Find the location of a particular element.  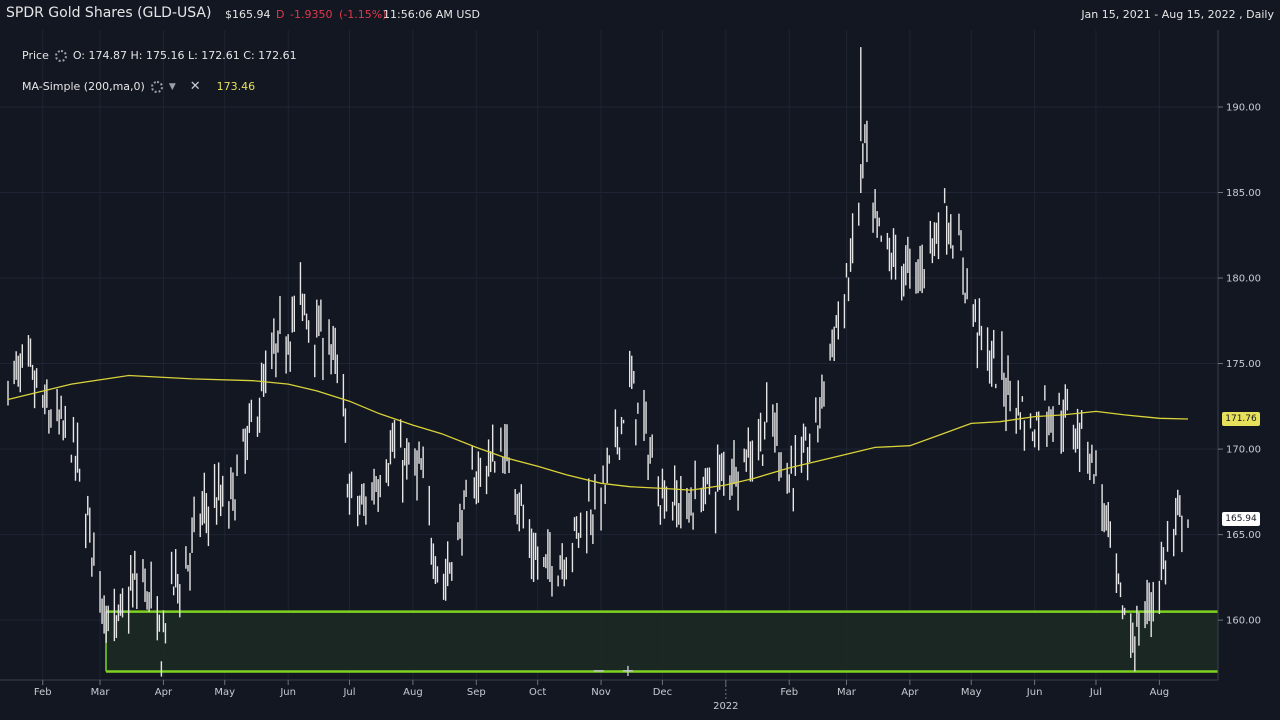

time-axis-year-label: 2022 is located at coordinates (725, 706).